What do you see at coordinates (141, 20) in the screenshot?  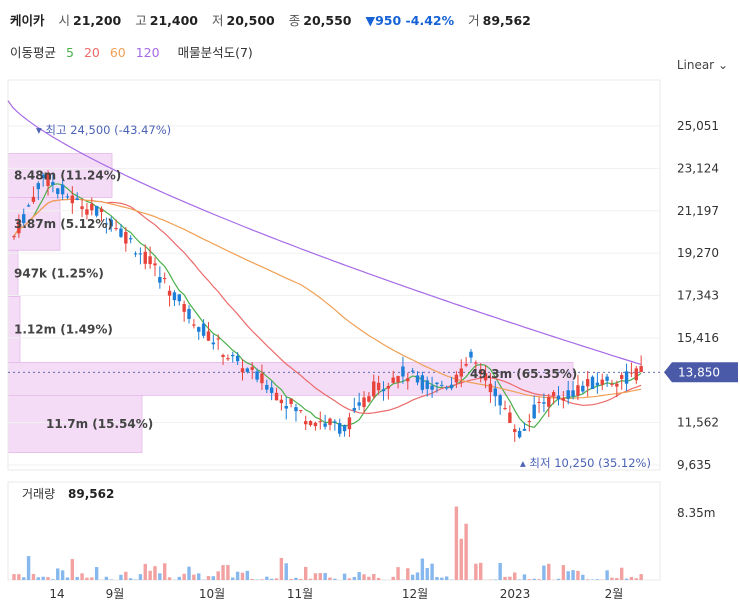 I see `high-label: 고` at bounding box center [141, 20].